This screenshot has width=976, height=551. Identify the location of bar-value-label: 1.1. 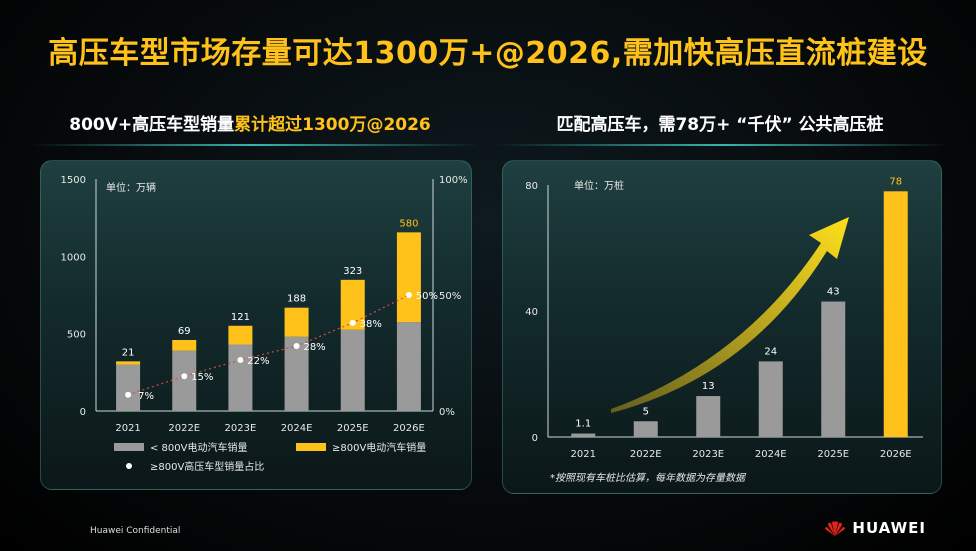
(583, 424).